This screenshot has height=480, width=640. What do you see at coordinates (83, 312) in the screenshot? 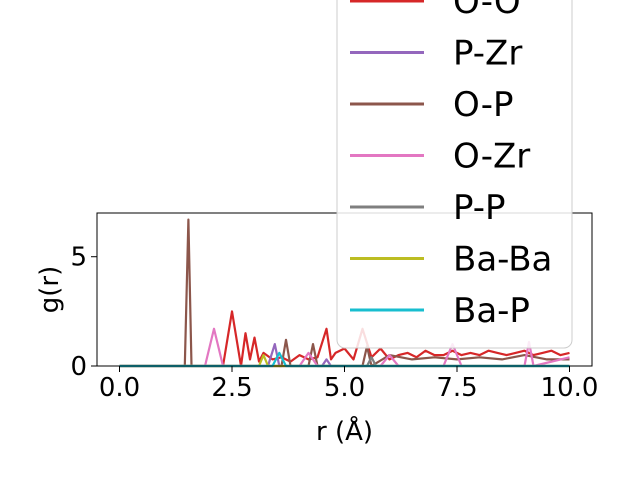
I see `y-axis-ticks: 05` at bounding box center [83, 312].